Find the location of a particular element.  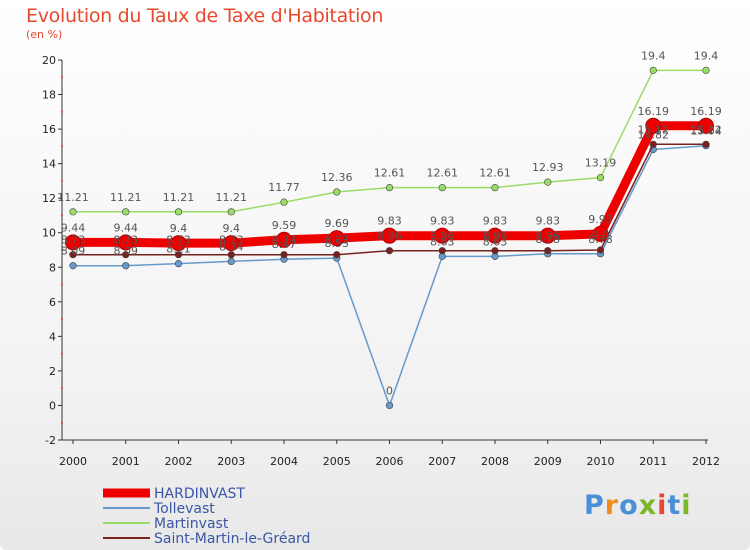

x-tick-label: 2007 is located at coordinates (442, 461).